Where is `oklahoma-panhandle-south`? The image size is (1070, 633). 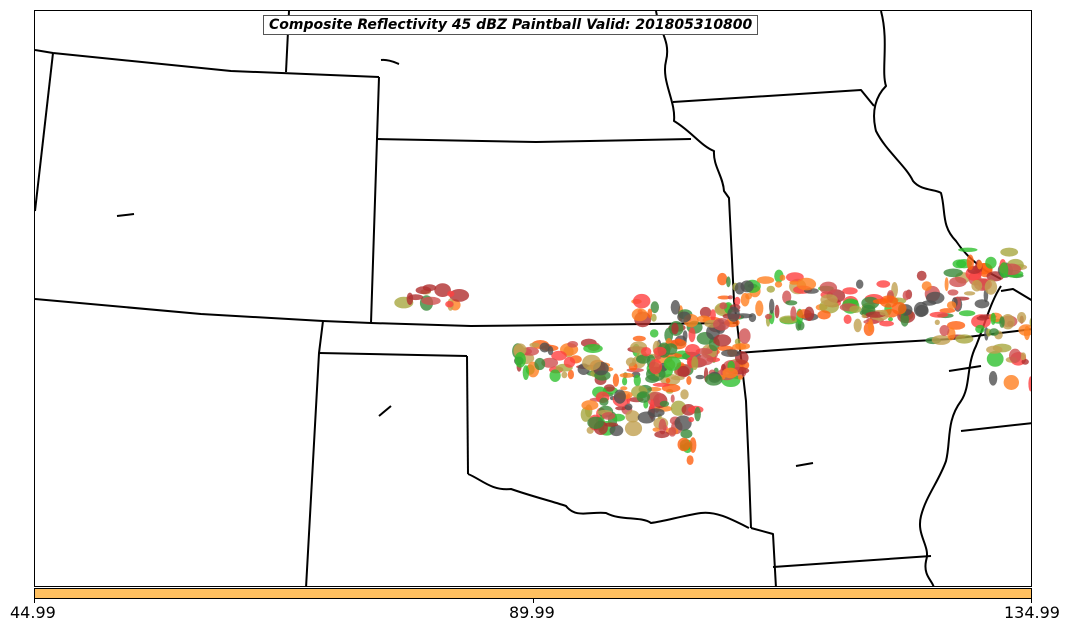
oklahoma-panhandle-south is located at coordinates (393, 354).